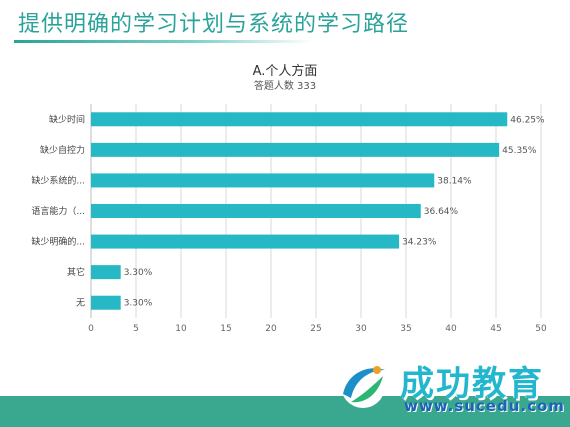  I want to click on x-tick-label: 15, so click(225, 329).